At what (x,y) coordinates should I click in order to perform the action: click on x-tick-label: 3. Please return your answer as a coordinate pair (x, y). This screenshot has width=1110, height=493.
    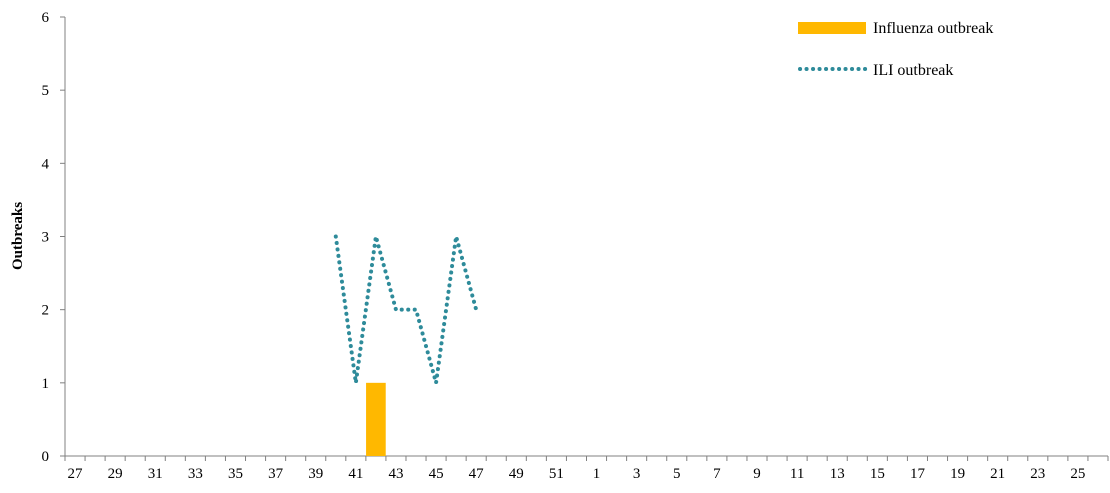
    Looking at the image, I should click on (637, 474).